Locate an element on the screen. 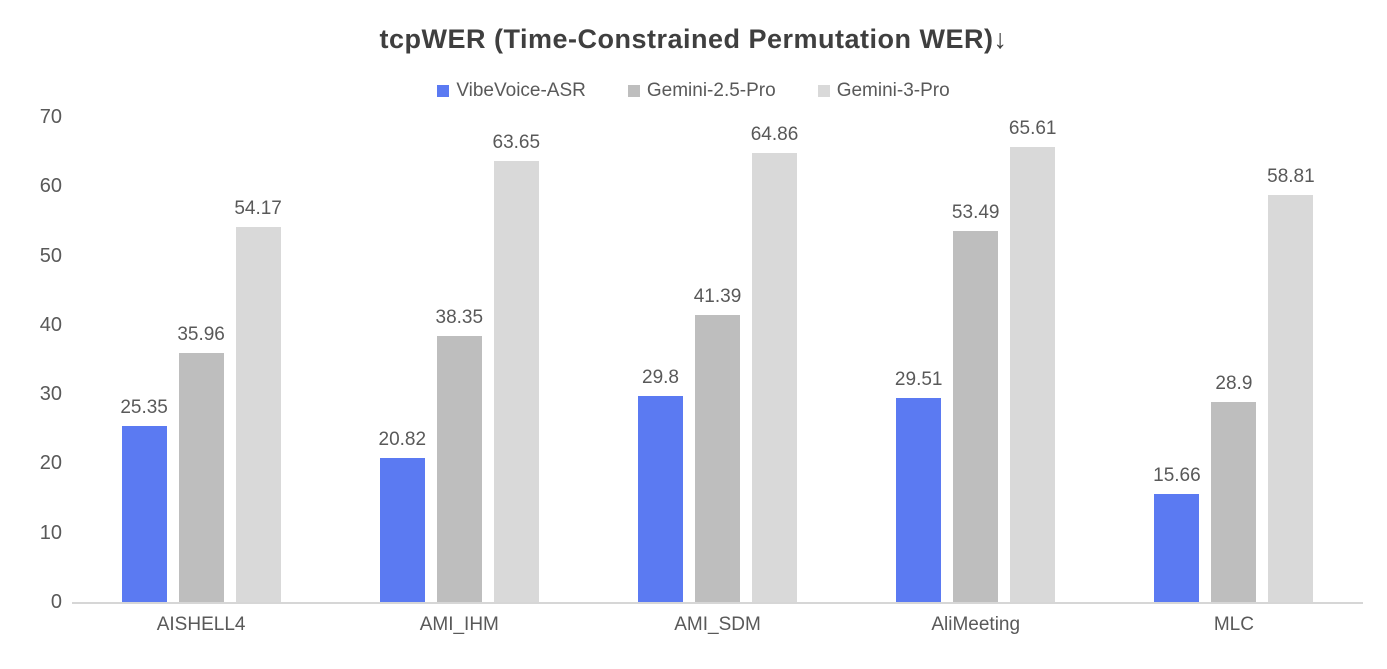  value-label: 35.96 is located at coordinates (201, 334).